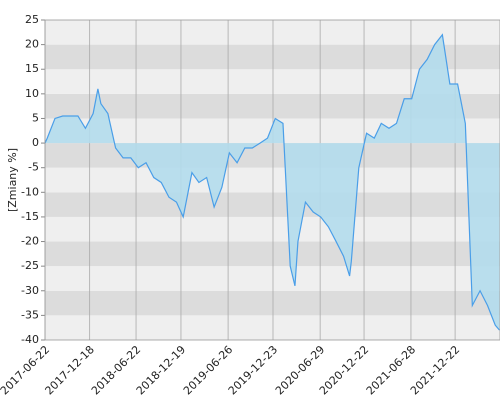 The height and width of the screenshot is (404, 500). What do you see at coordinates (30, 339) in the screenshot?
I see `y-tick-label: -40` at bounding box center [30, 339].